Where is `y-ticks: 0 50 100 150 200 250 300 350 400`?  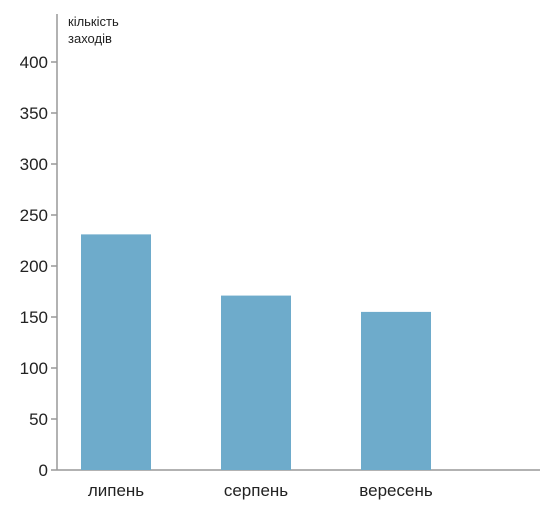 y-ticks: 0 50 100 150 200 250 300 350 400 is located at coordinates (38, 266).